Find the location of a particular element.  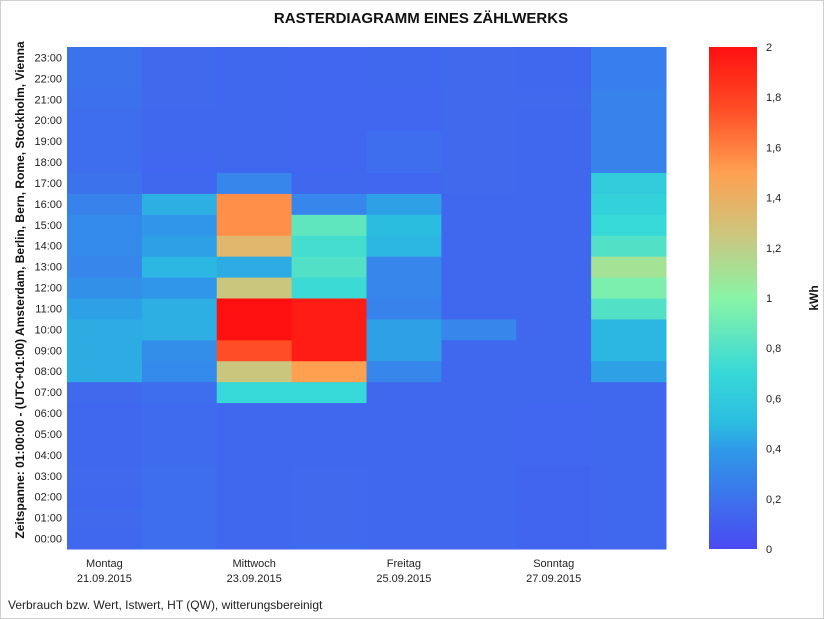

colorbar-tick-label: 0,2 is located at coordinates (773, 500).